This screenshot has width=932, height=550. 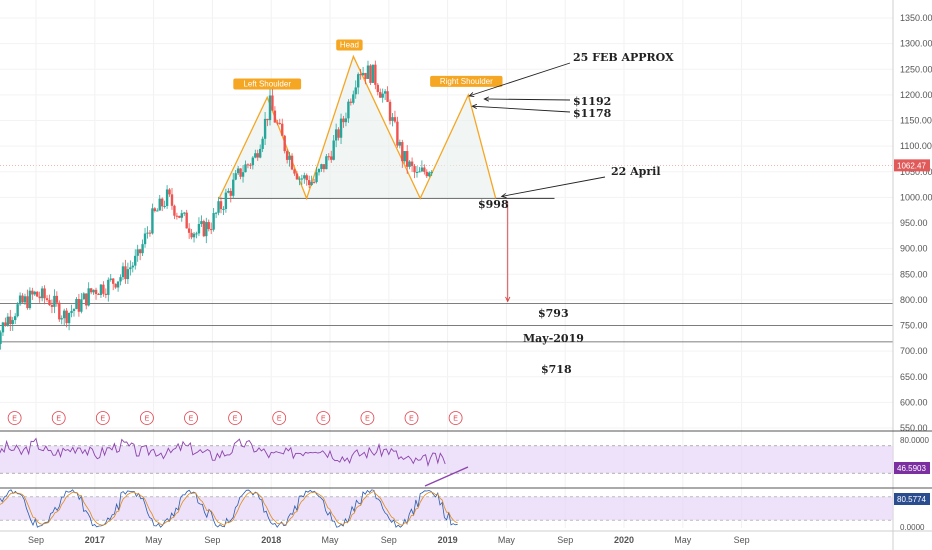 I want to click on price-tick-label: 1250.00, so click(x=916, y=69).